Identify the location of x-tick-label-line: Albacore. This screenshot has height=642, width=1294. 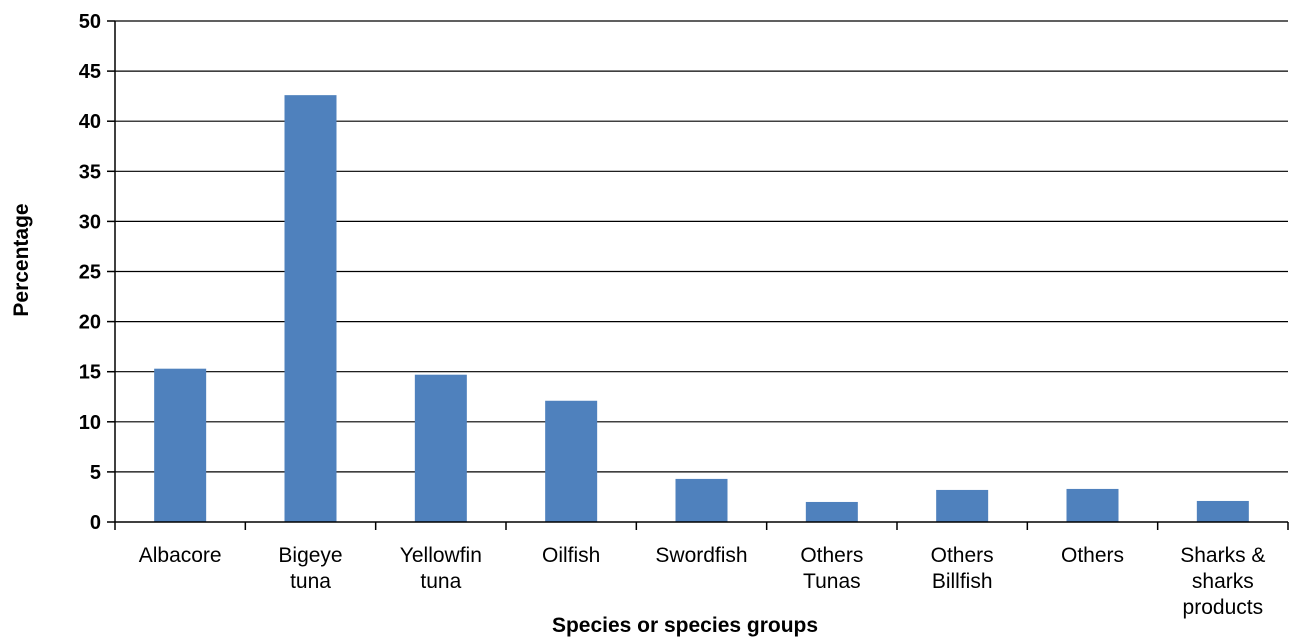
(180, 555).